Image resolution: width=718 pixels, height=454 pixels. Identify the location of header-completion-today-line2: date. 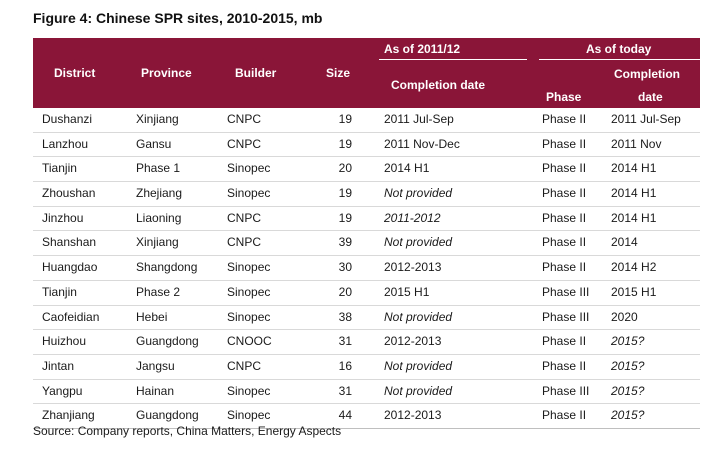
(650, 97).